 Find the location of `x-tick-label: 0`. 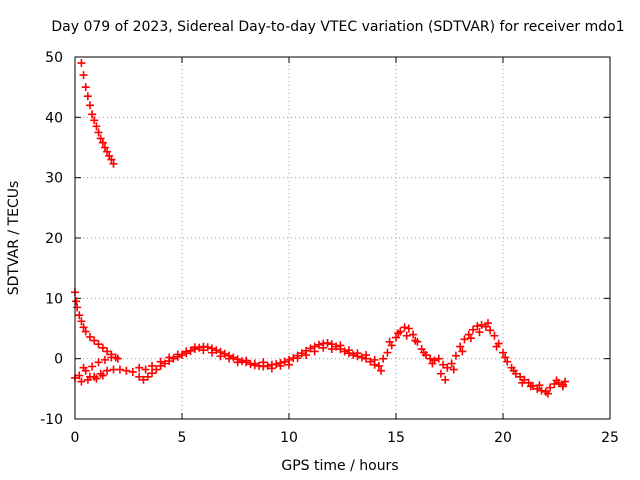

x-tick-label: 0 is located at coordinates (75, 438).